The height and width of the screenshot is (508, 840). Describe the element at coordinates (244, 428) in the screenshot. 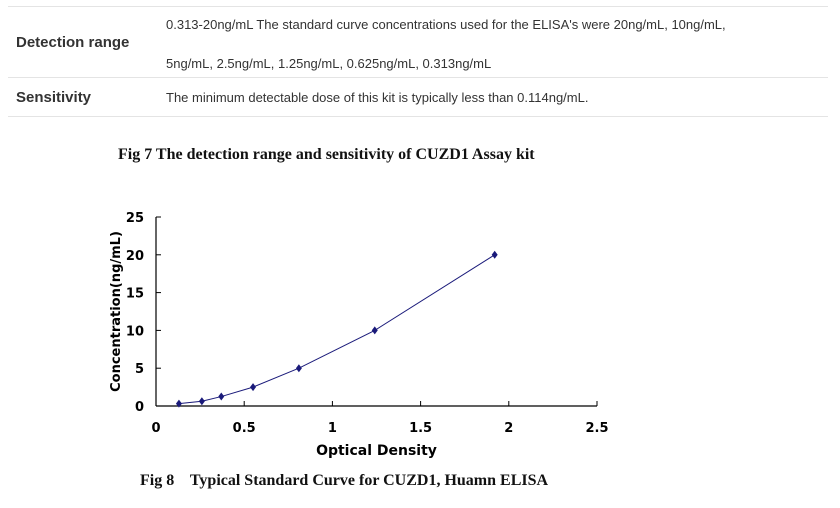

I see `x-tick-label: 0.5` at that location.